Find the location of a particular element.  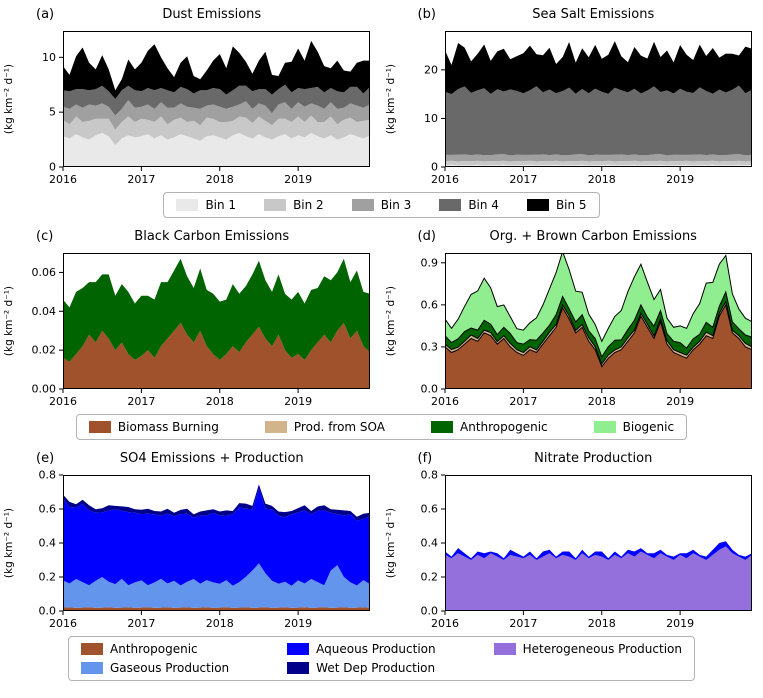

legend-item: Aqueous Production is located at coordinates (361, 649).